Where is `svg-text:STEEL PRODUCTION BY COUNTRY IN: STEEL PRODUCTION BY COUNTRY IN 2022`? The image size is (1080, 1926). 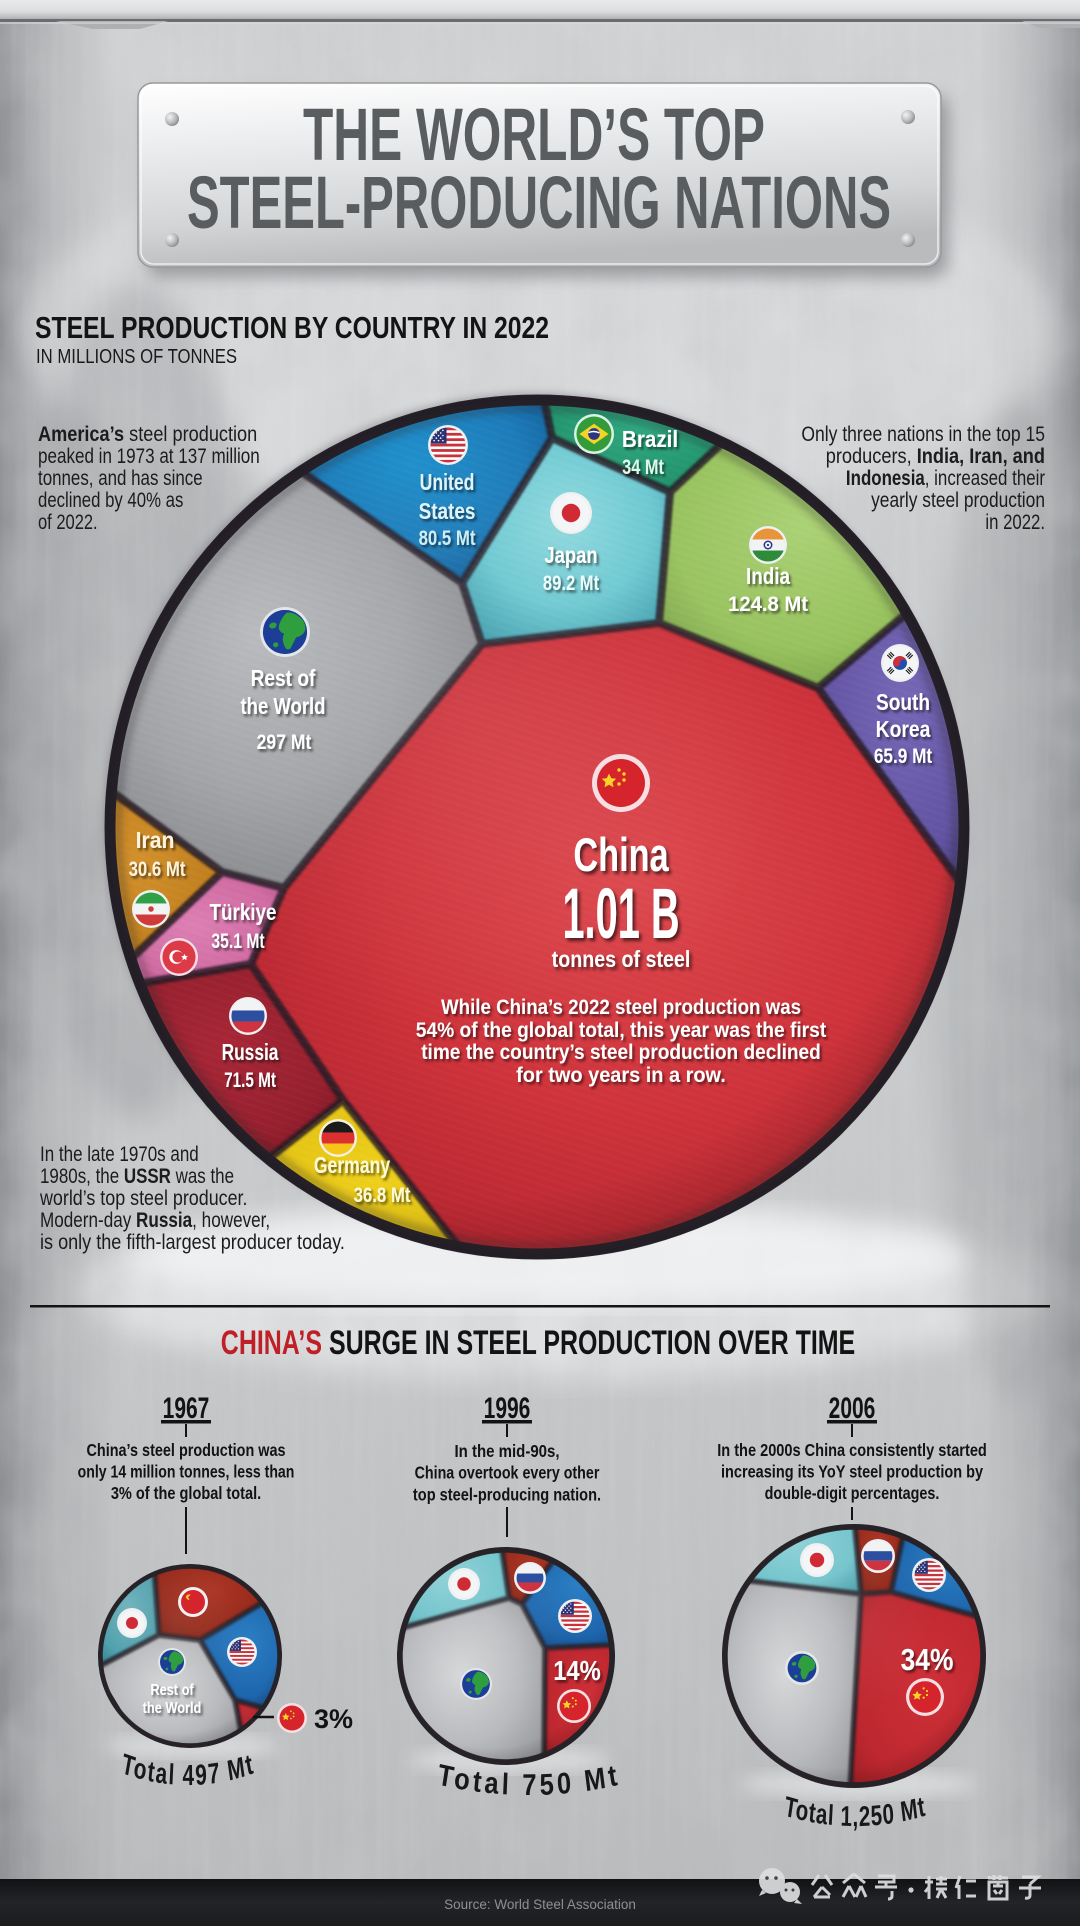
svg-text:STEEL PRODUCTION BY COUNTRY IN: STEEL PRODUCTION BY COUNTRY IN 2022 is located at coordinates (292, 327).